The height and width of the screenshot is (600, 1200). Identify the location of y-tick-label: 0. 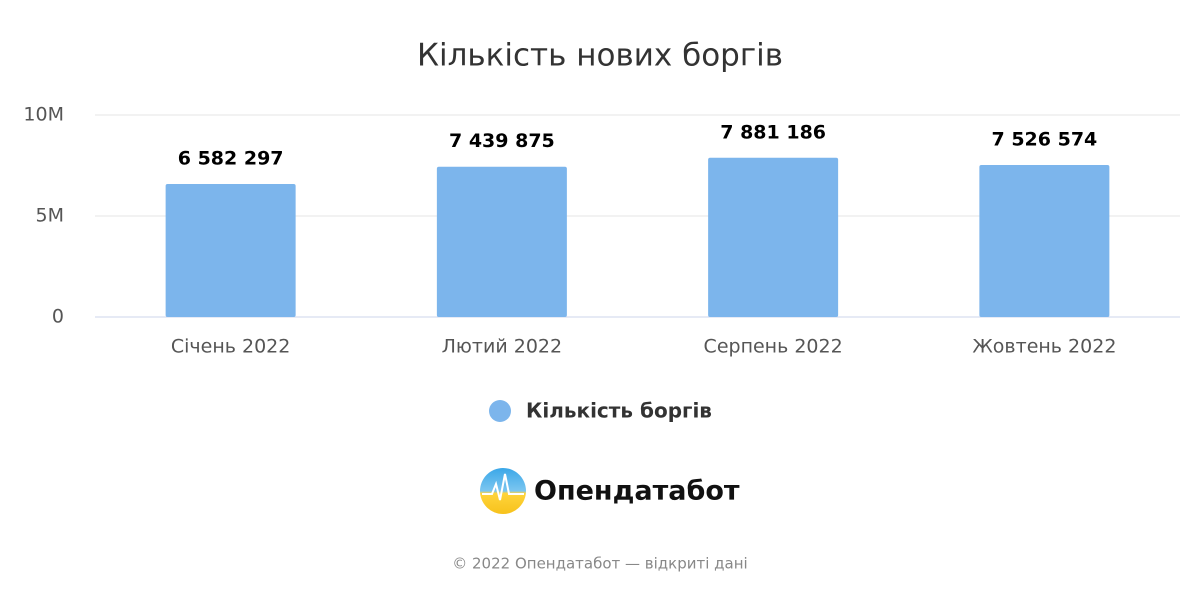
(58, 317).